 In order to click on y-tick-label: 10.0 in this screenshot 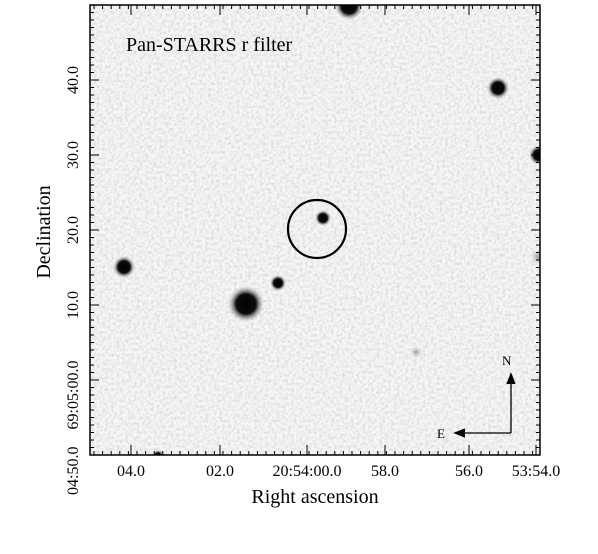, I will do `click(73, 305)`.